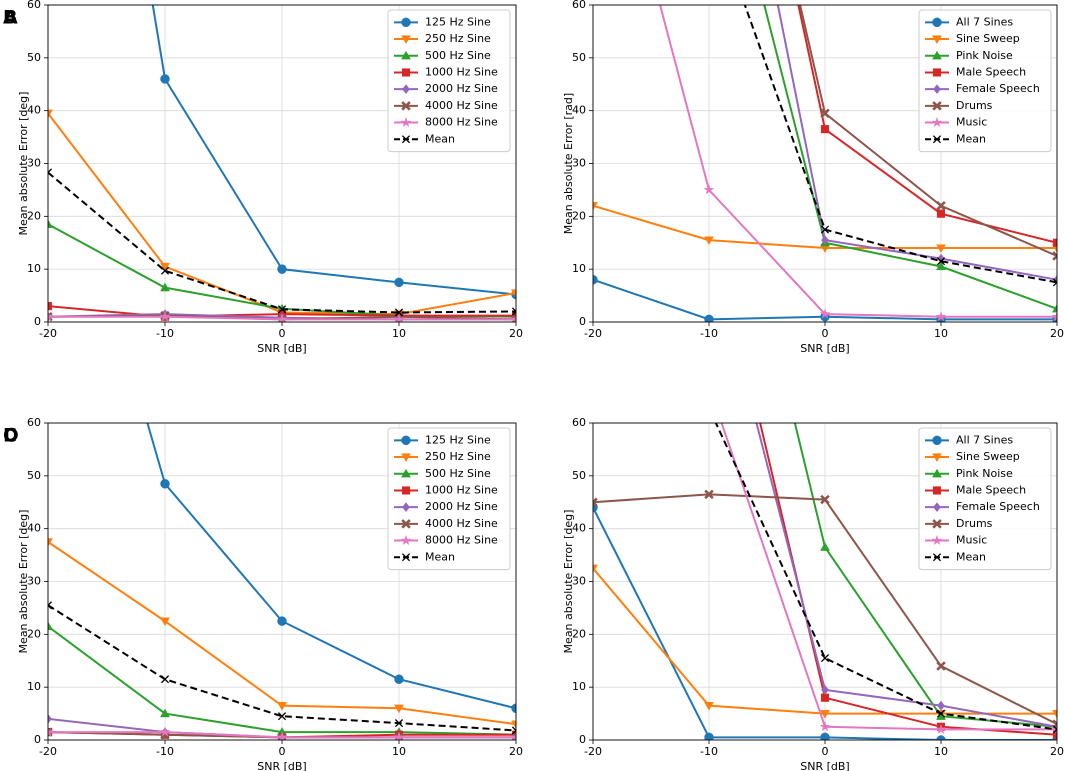 The height and width of the screenshot is (771, 1065). Describe the element at coordinates (461, 523) in the screenshot. I see `legend-label: 4000 Hz Sine` at that location.